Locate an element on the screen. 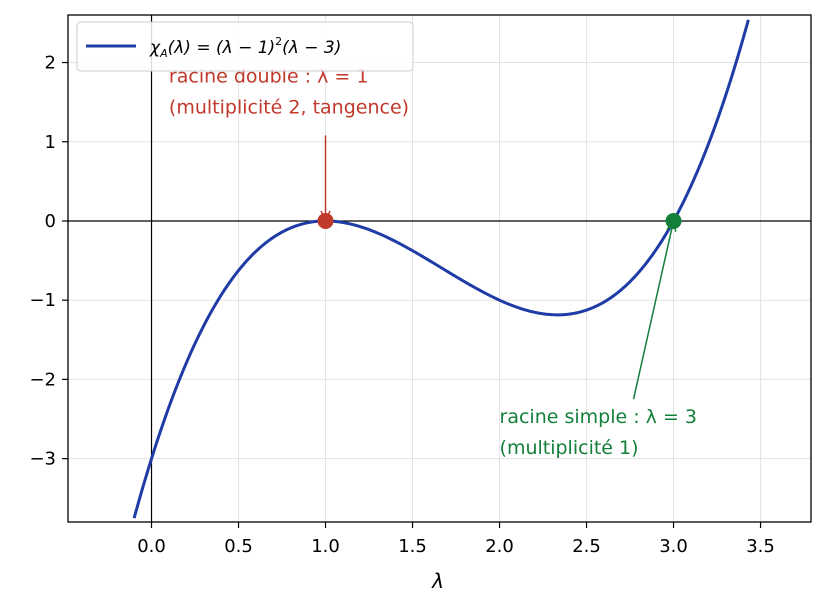 The width and height of the screenshot is (825, 611). y-tick-label: 1 is located at coordinates (50, 142).